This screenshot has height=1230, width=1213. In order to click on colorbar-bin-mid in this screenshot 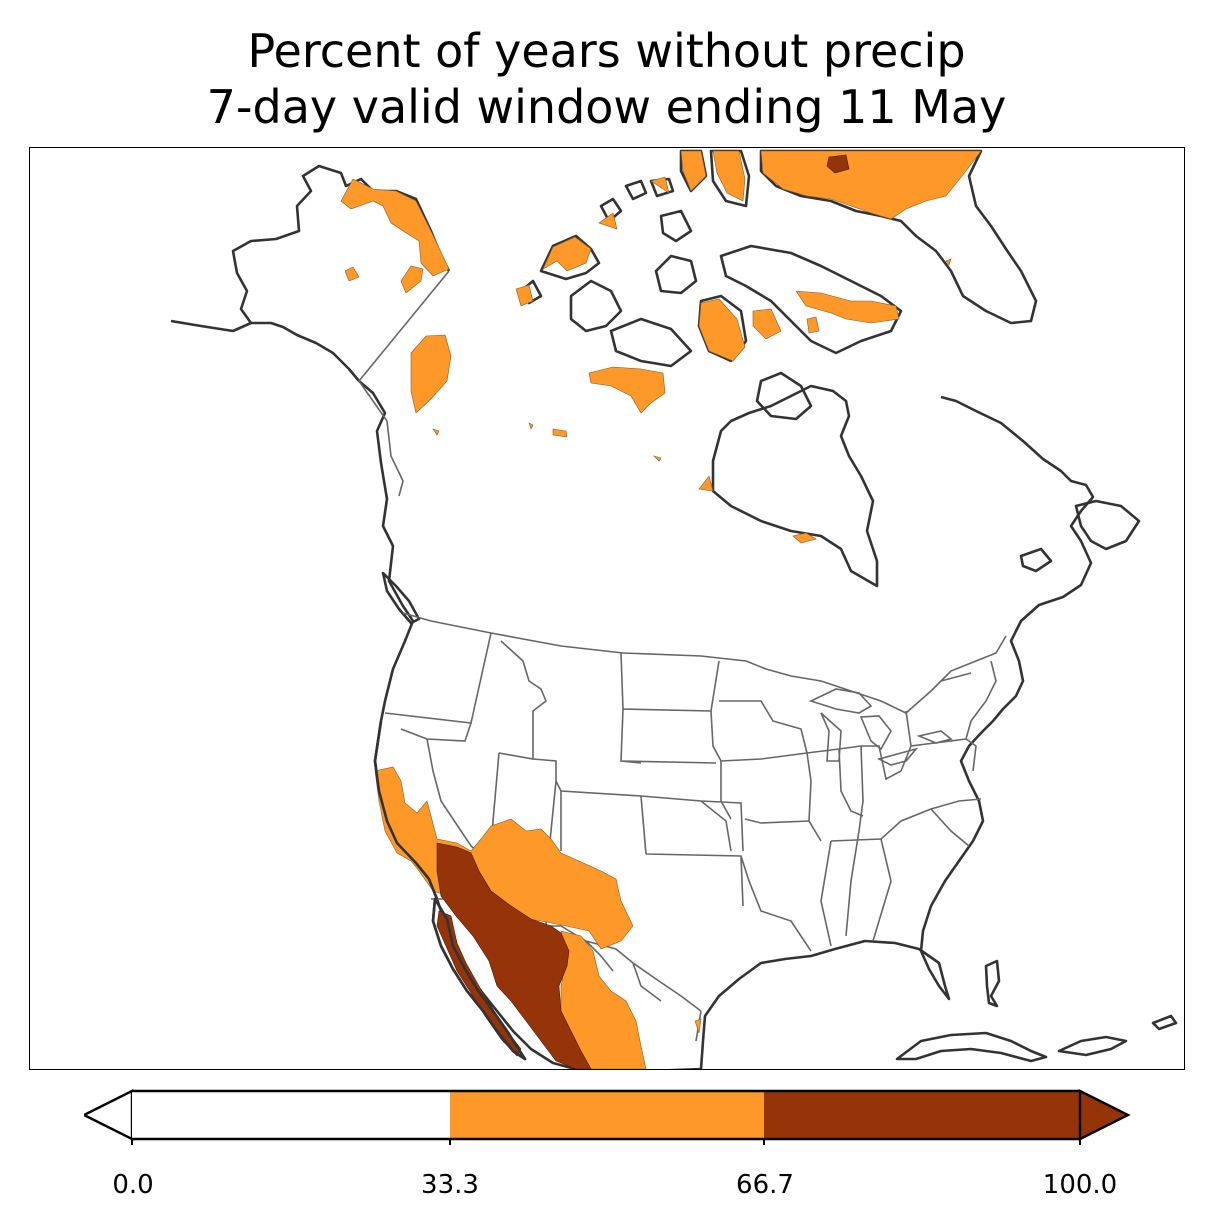, I will do `click(607, 1115)`.